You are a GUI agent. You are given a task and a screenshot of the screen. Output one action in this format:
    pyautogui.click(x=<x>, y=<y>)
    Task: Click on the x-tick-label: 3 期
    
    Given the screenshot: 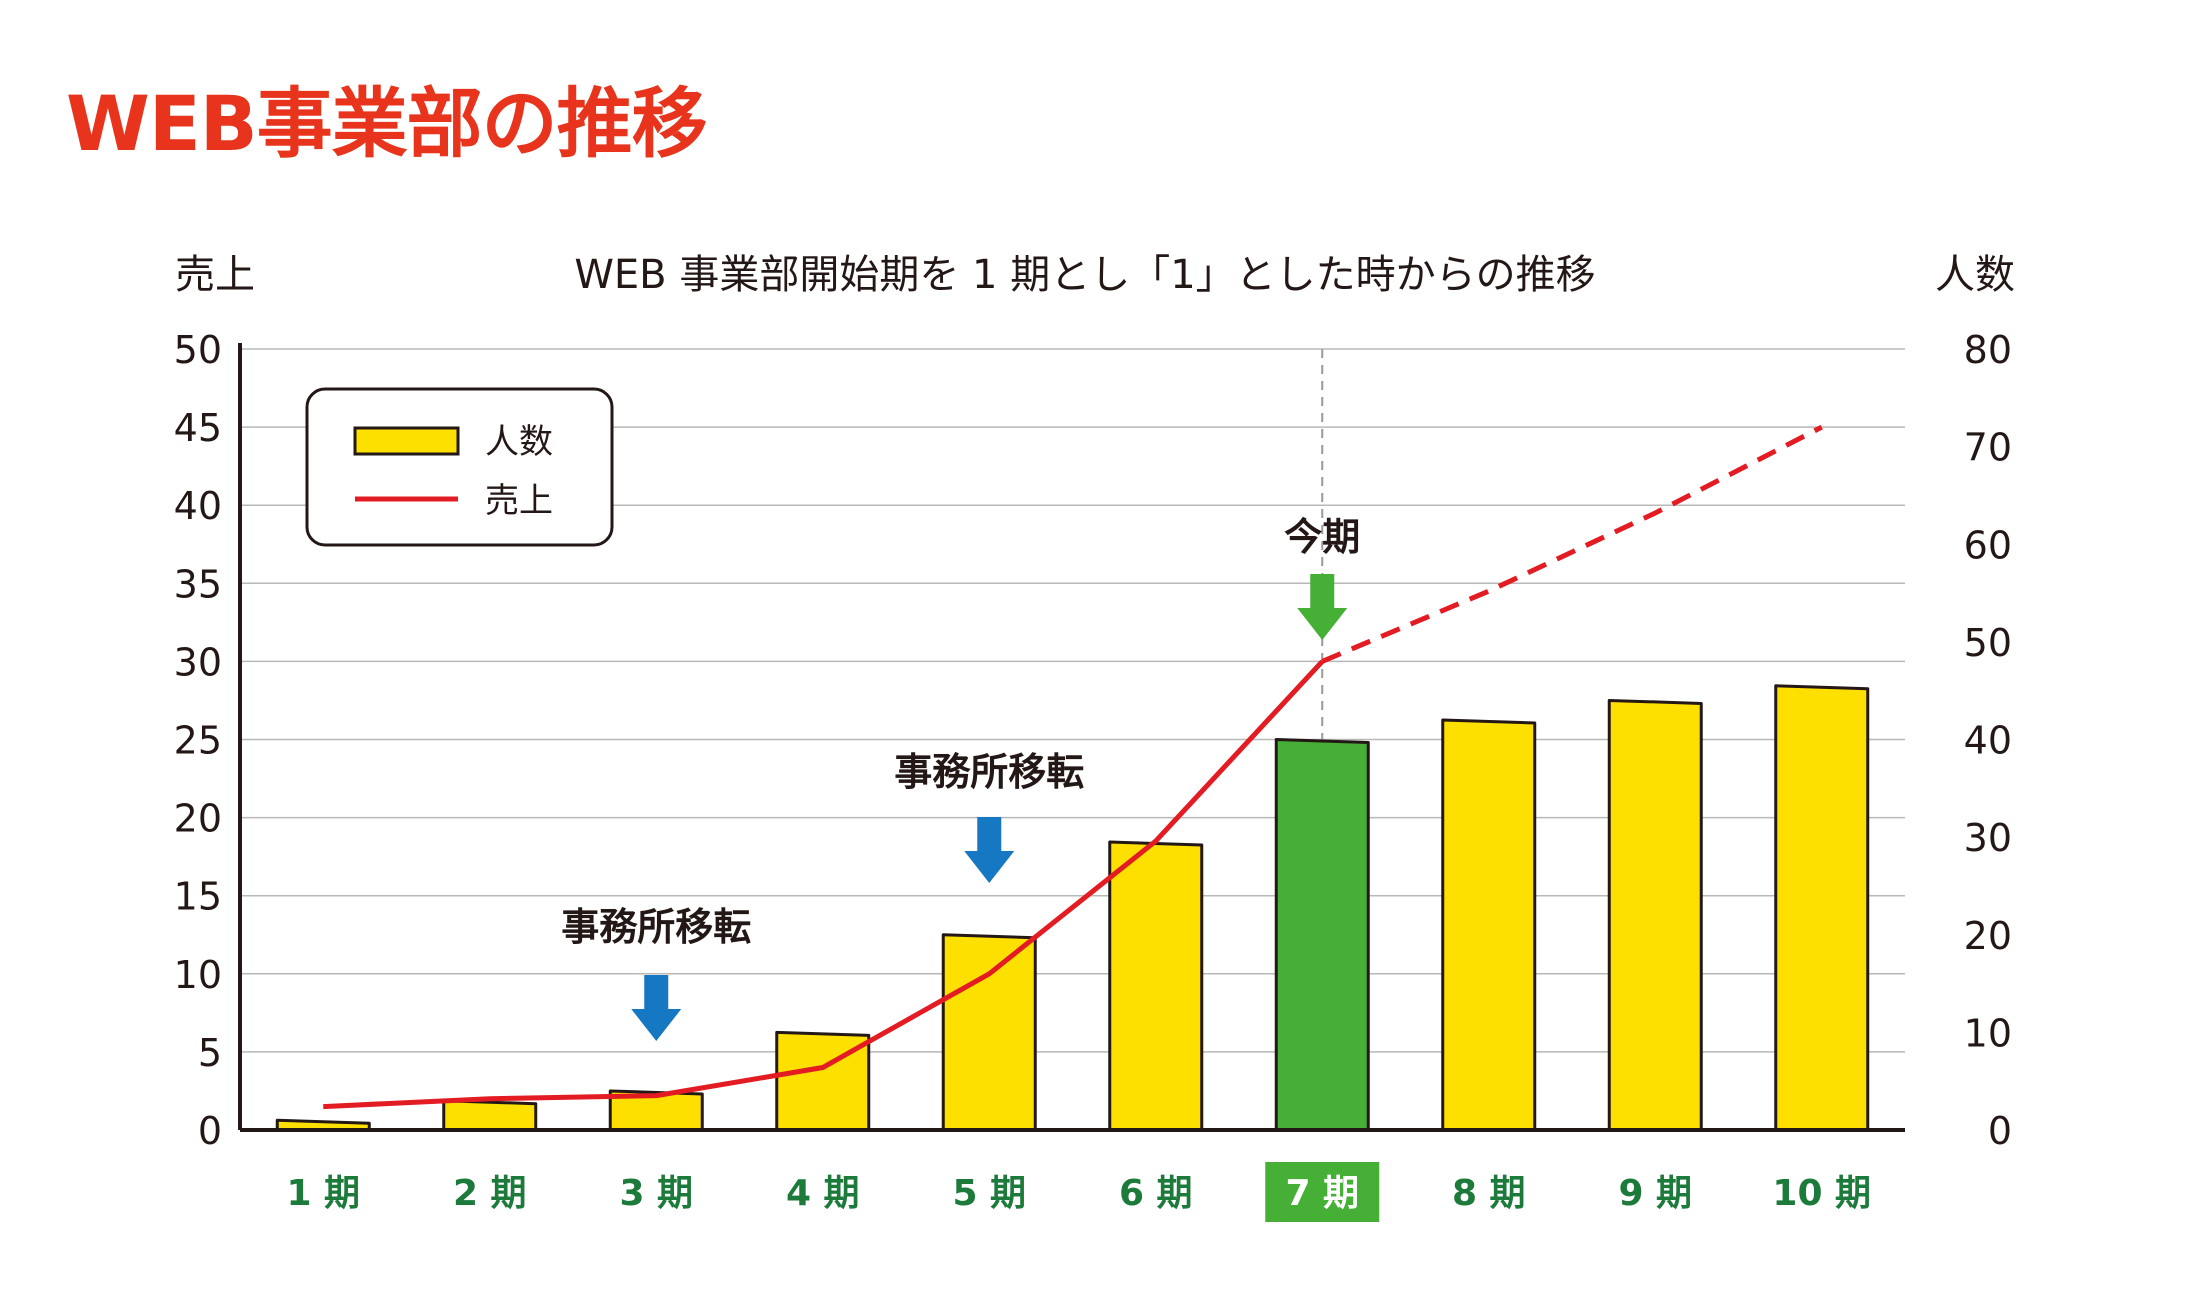 What is the action you would take?
    pyautogui.click(x=656, y=1193)
    